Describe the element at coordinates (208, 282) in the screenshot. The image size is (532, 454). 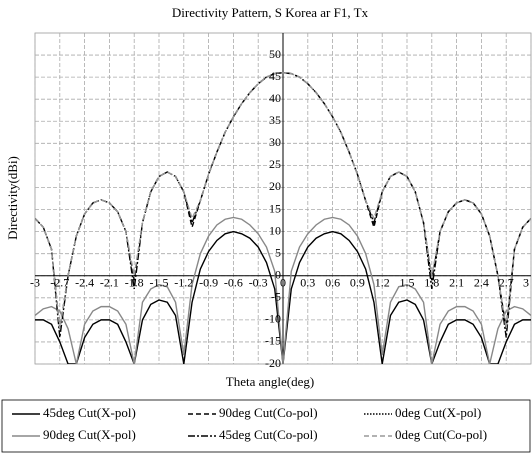
I see `x-tick-label: -0.9` at that location.